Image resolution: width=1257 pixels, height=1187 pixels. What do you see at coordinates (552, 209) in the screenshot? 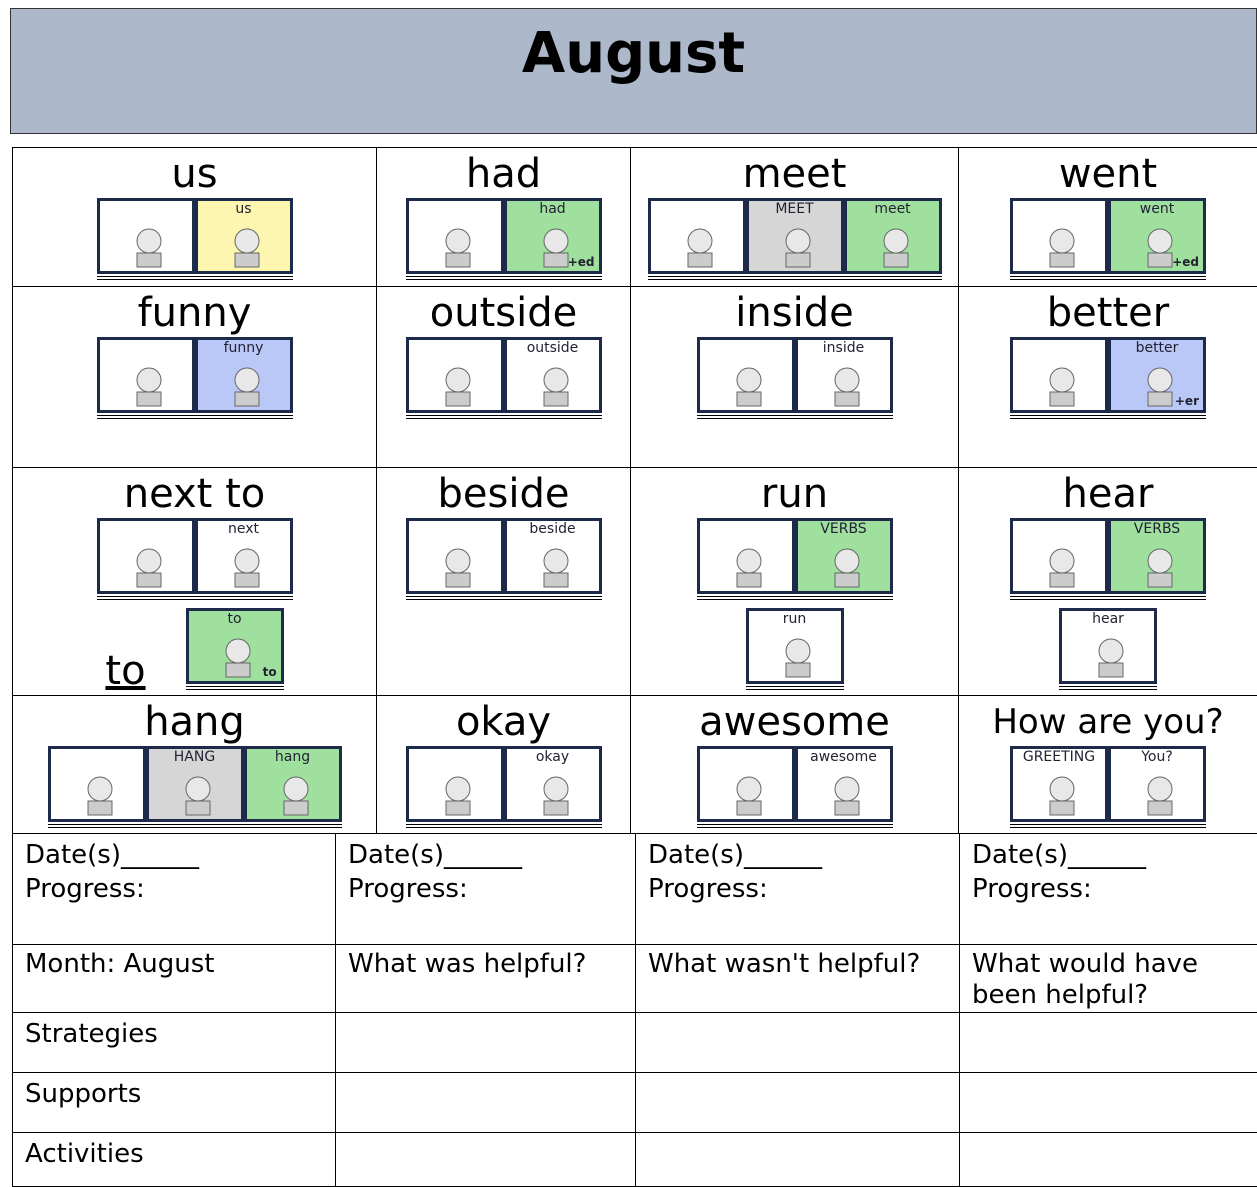
I see `tile-label: had` at bounding box center [552, 209].